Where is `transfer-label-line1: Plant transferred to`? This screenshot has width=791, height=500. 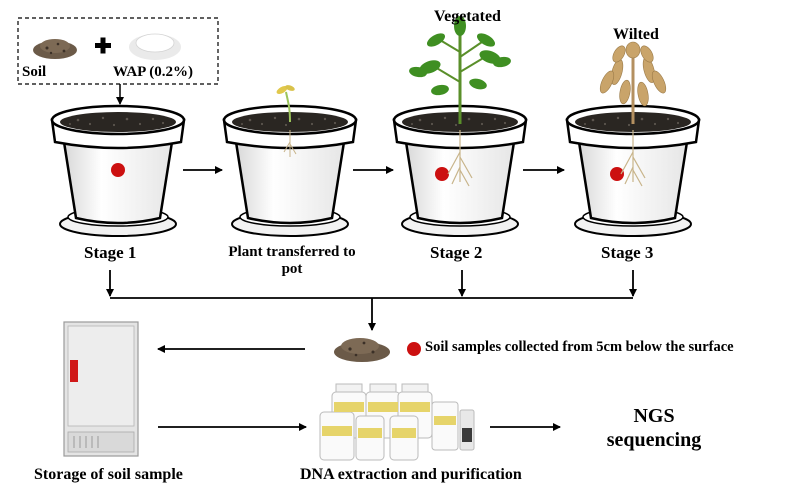 transfer-label-line1: Plant transferred to is located at coordinates (292, 252).